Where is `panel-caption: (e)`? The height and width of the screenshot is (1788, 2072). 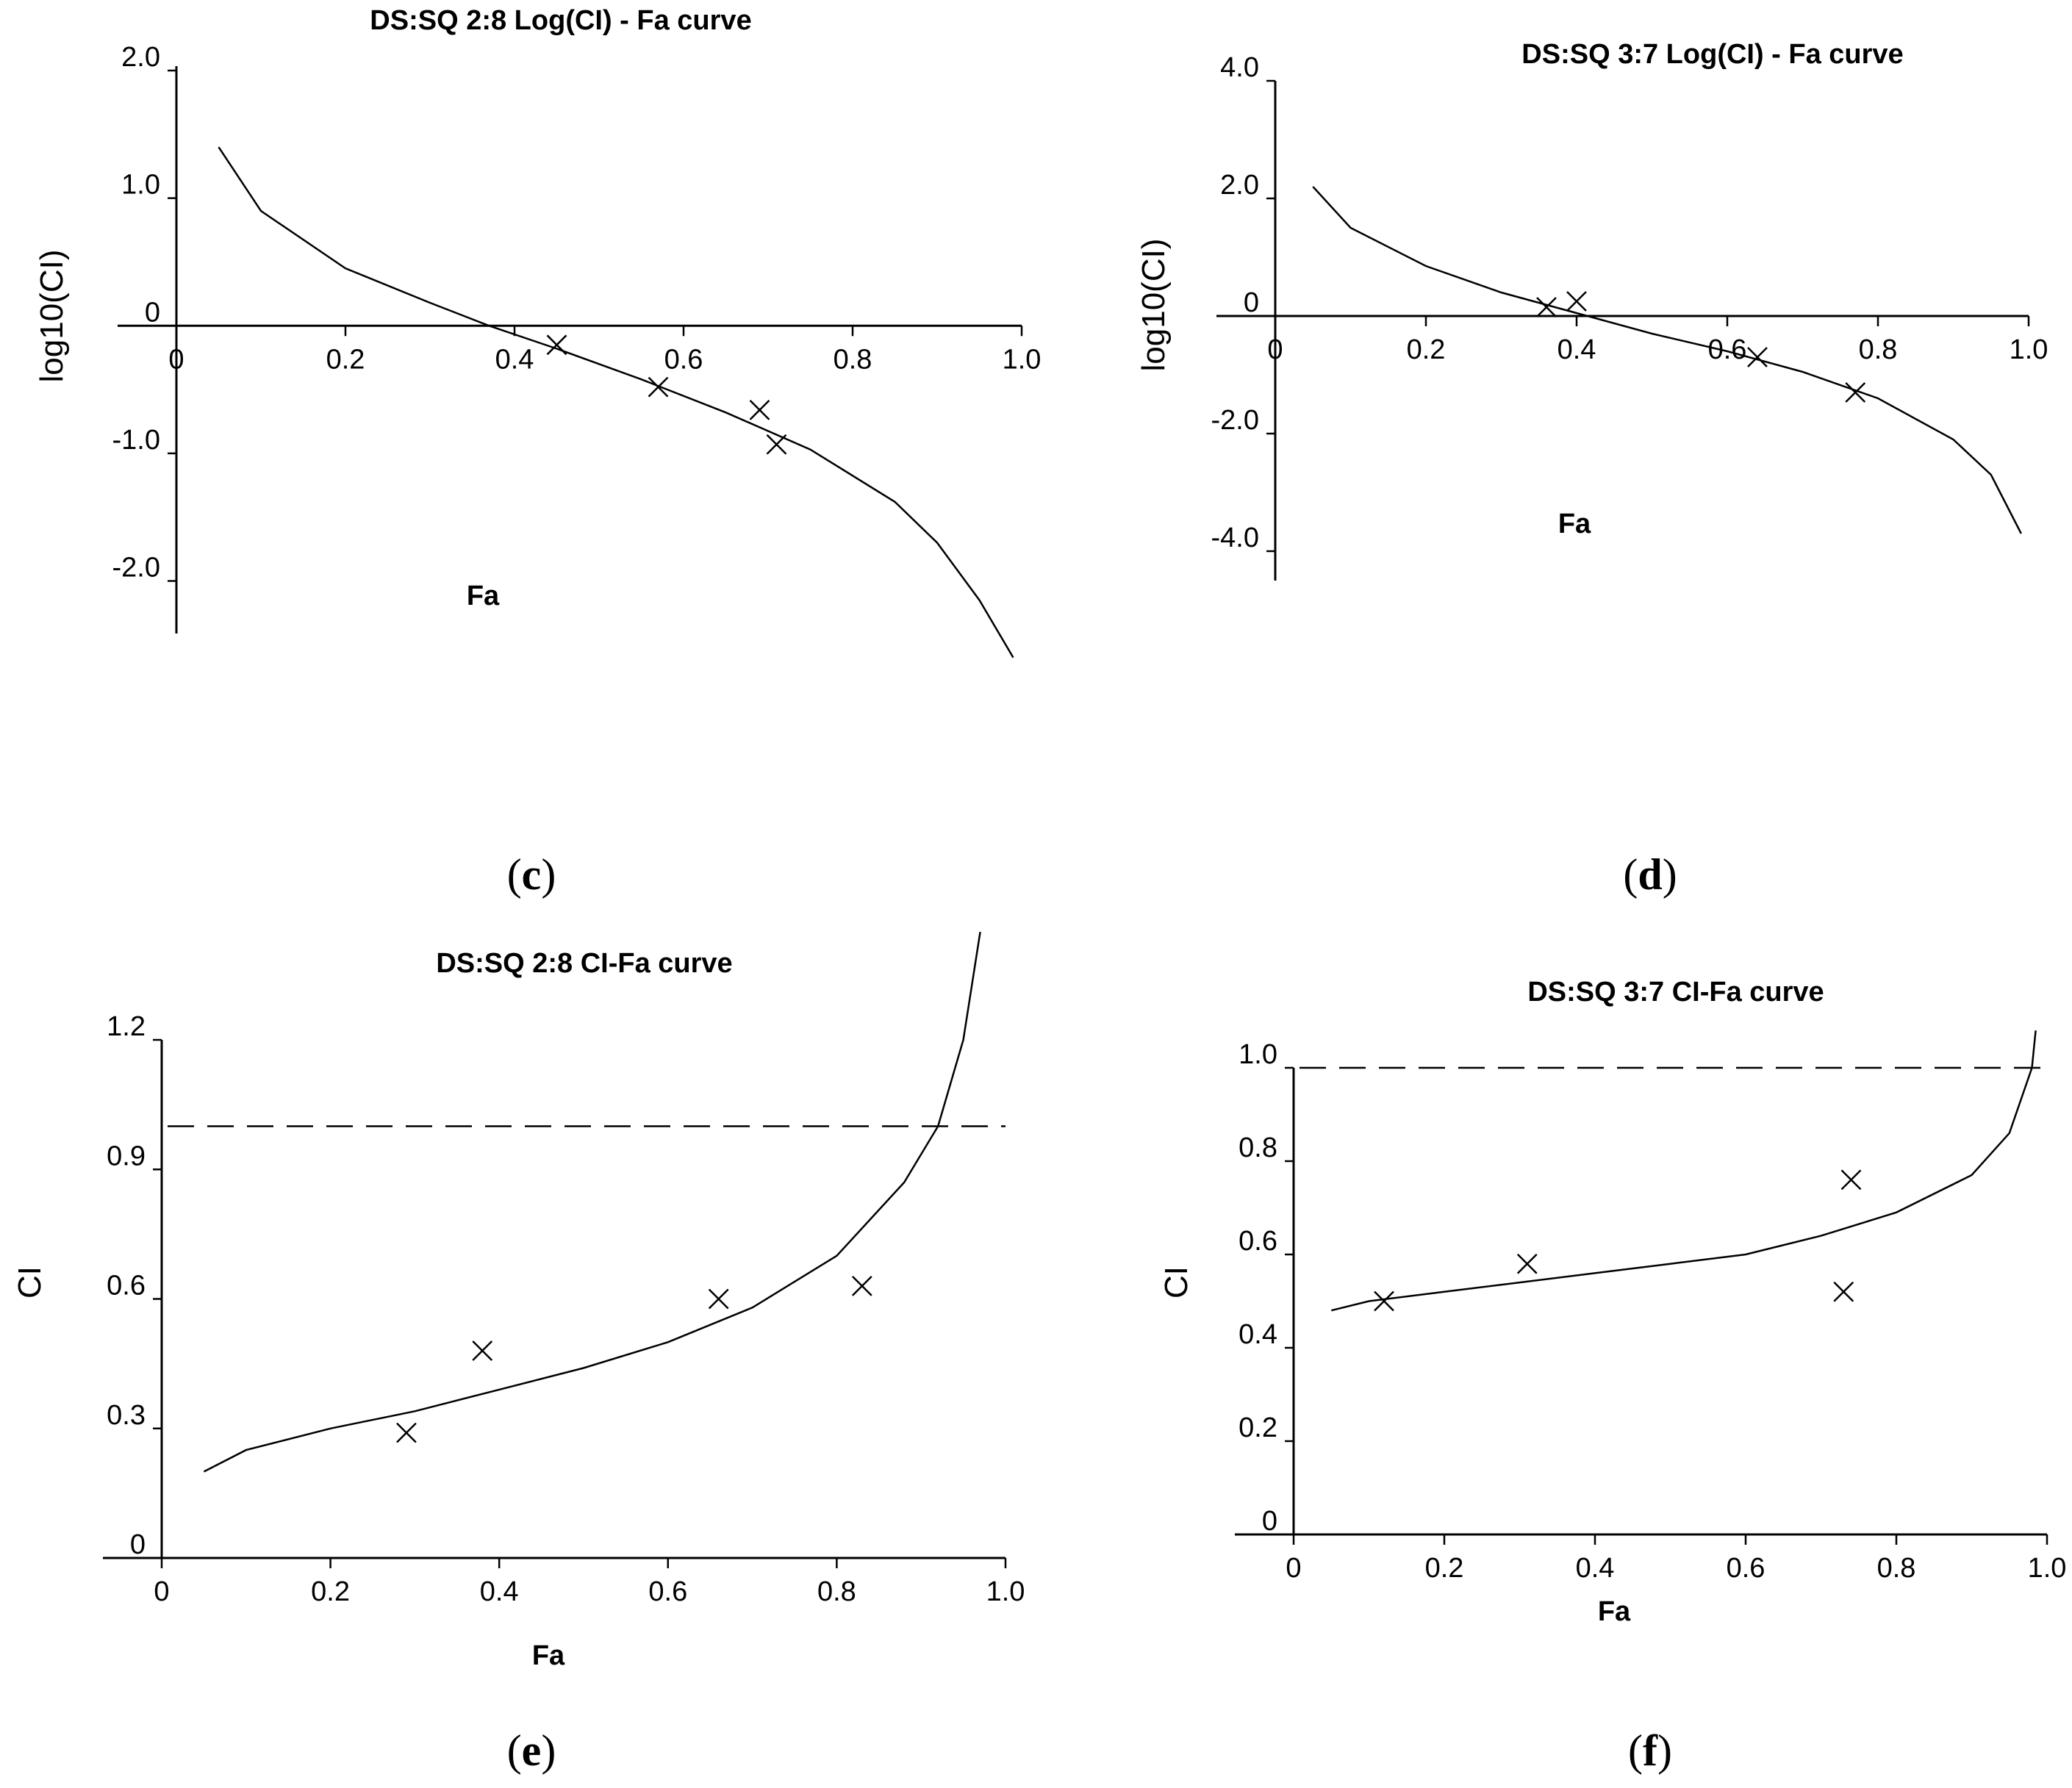 panel-caption: (e) is located at coordinates (531, 1750).